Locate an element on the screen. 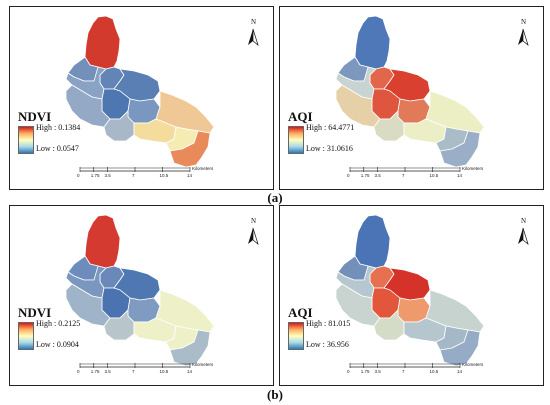  caption-b: (b) is located at coordinates (275, 394).